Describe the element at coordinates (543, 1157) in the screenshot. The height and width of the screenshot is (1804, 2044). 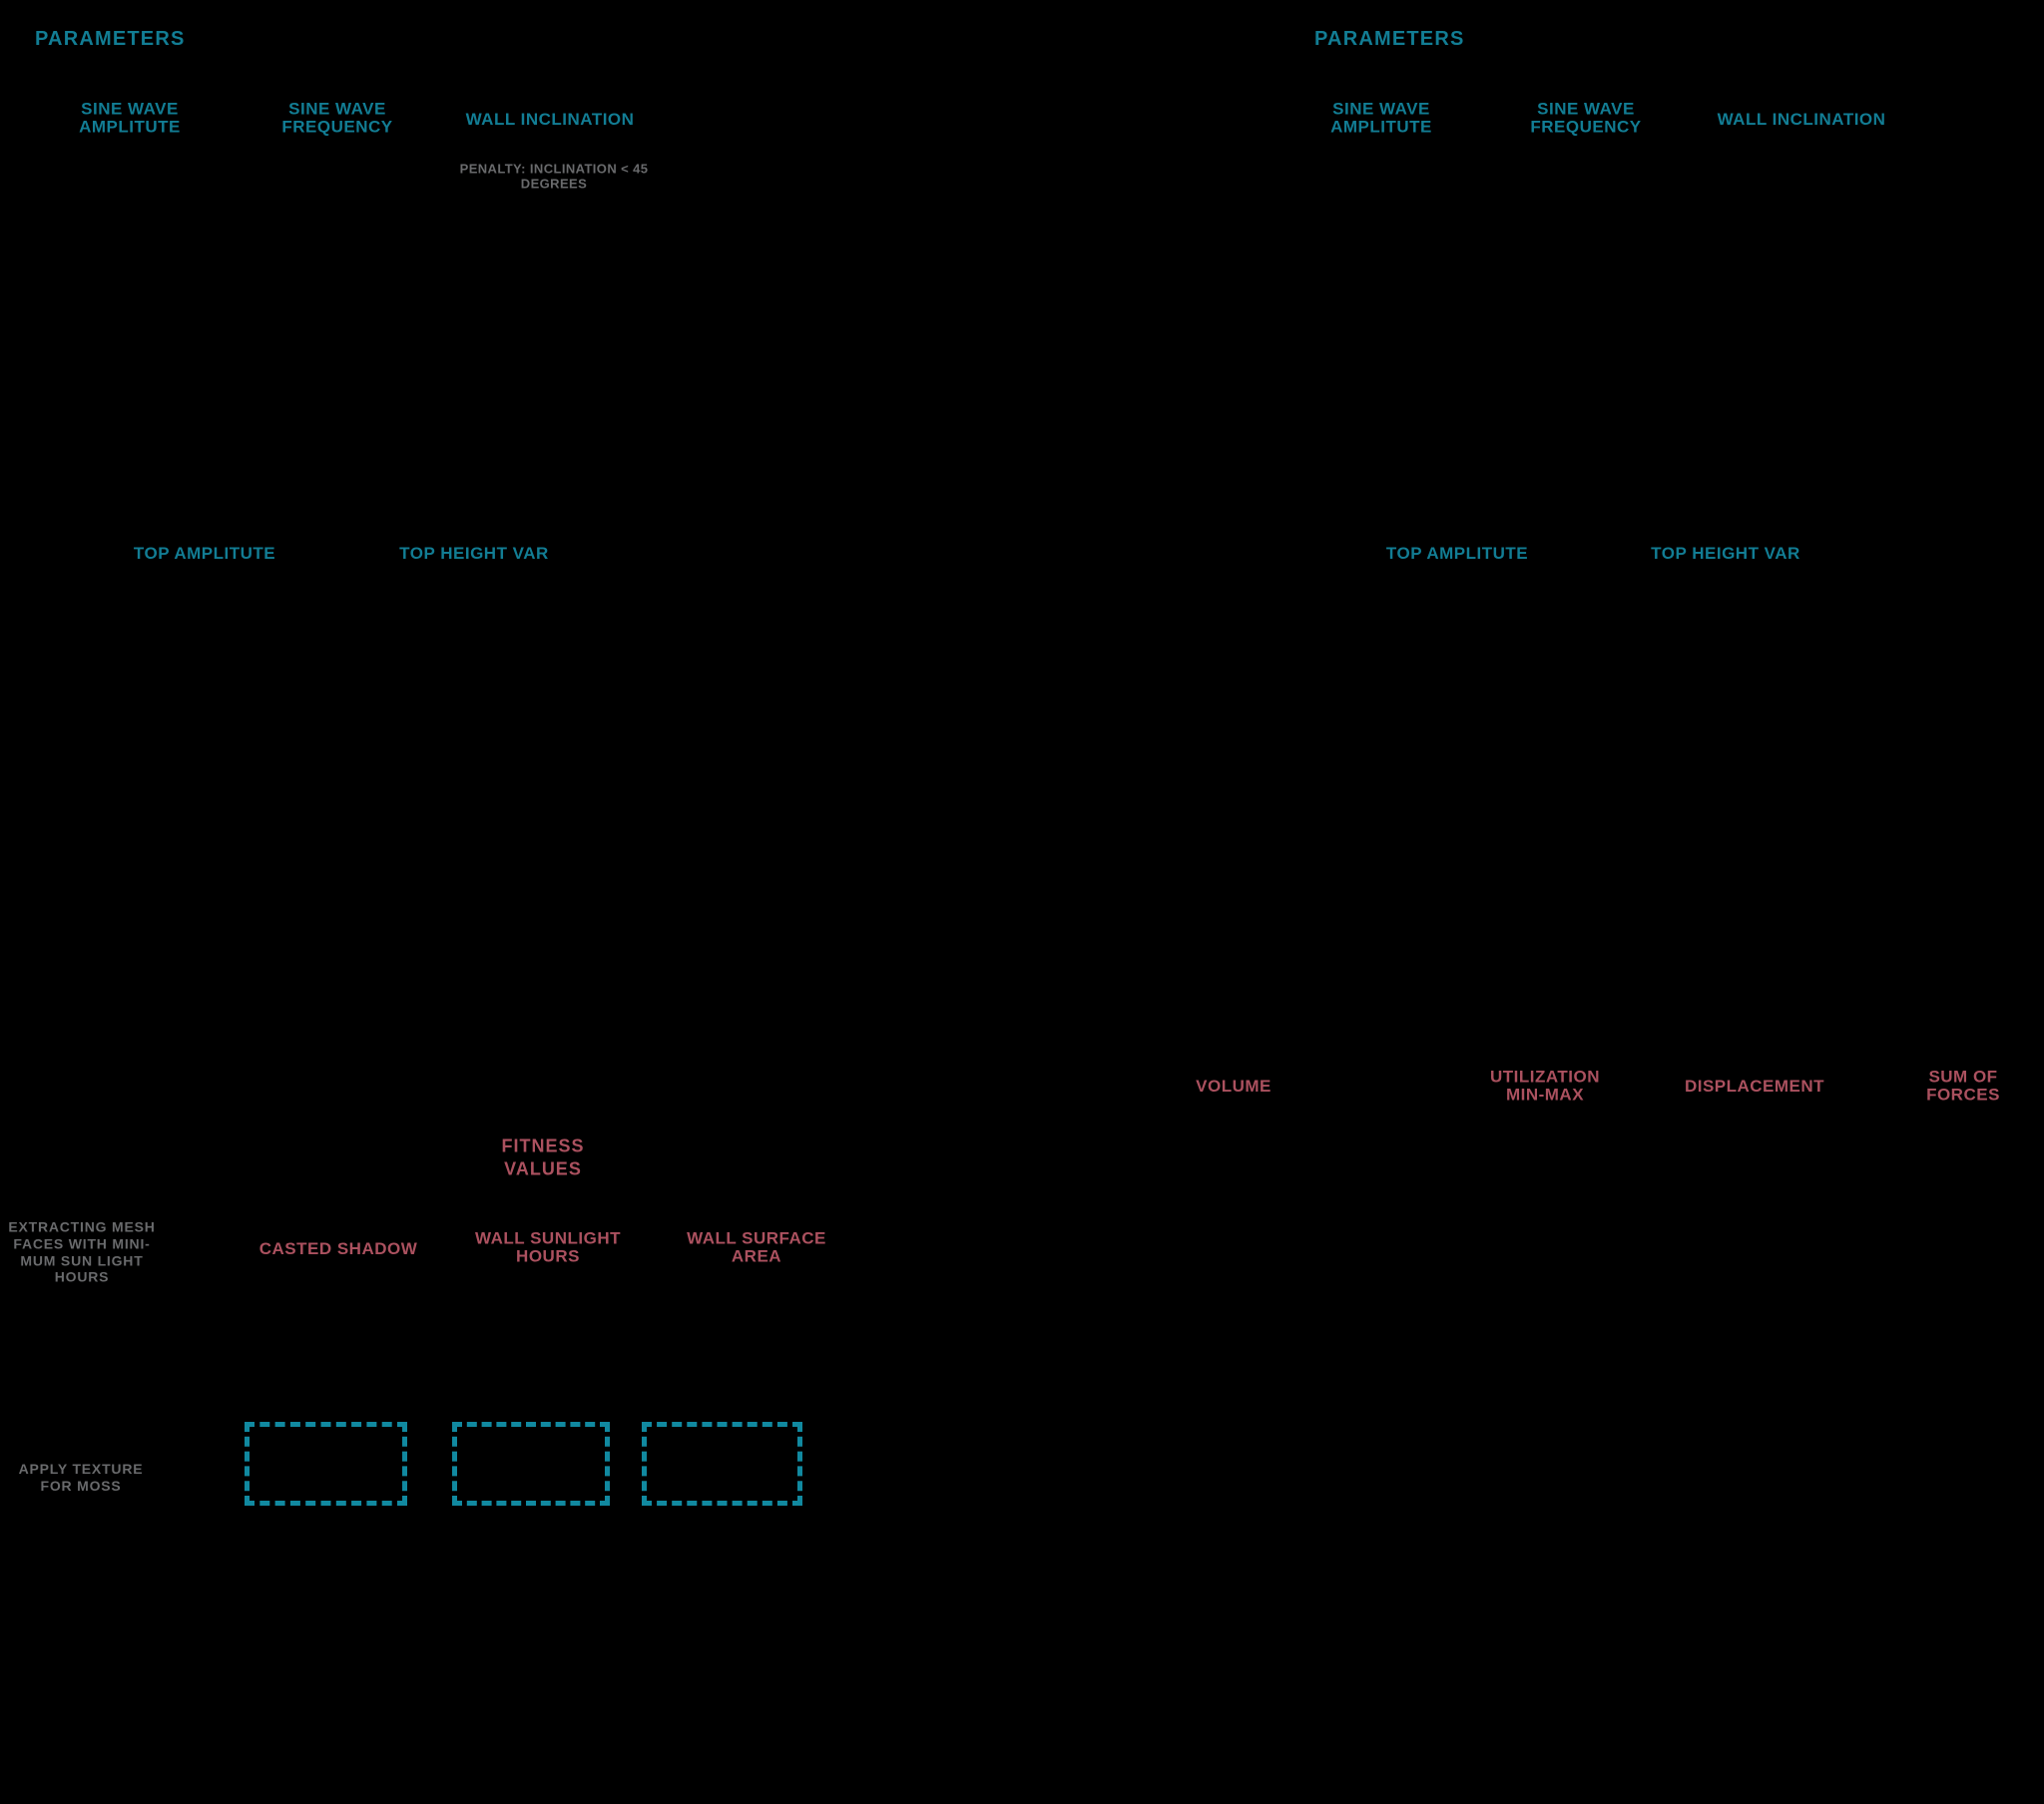
I see `fitness-values-heading: FITNESS VALUES` at that location.